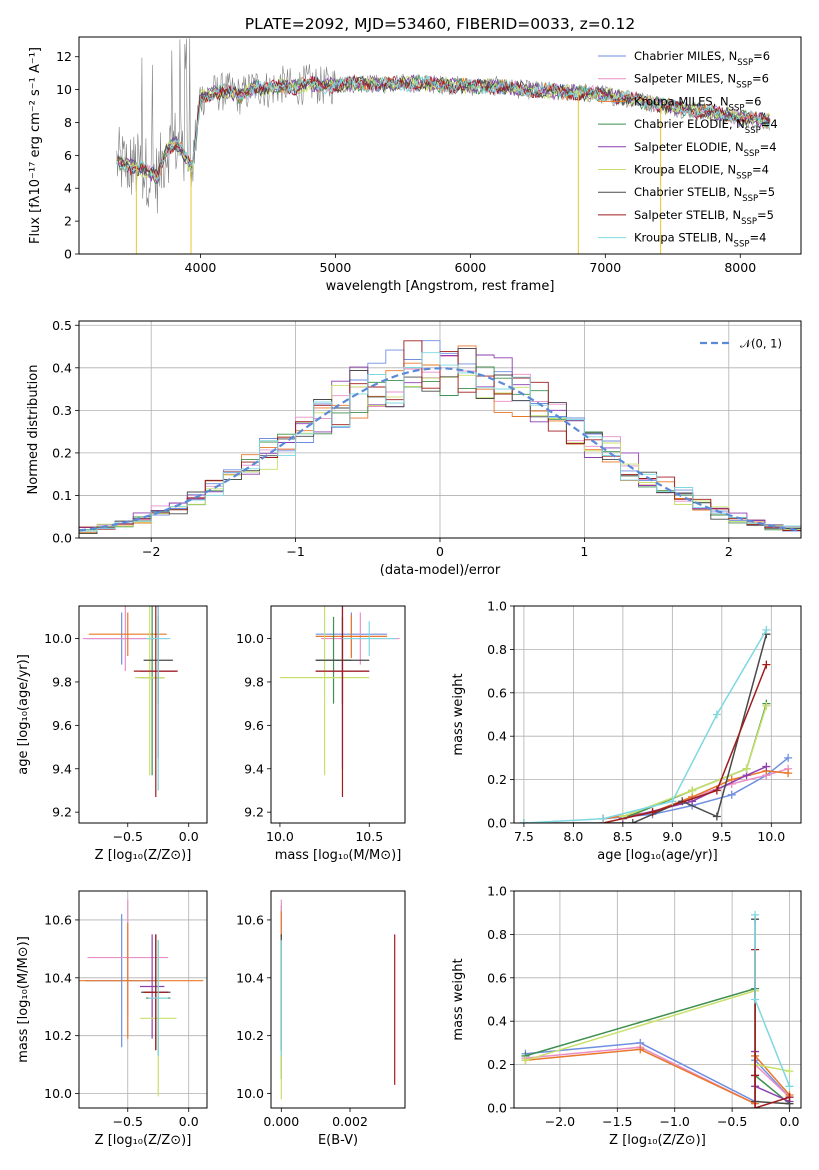 The width and height of the screenshot is (819, 1170). What do you see at coordinates (369, 836) in the screenshot?
I see `x-tick-label: 10.5` at bounding box center [369, 836].